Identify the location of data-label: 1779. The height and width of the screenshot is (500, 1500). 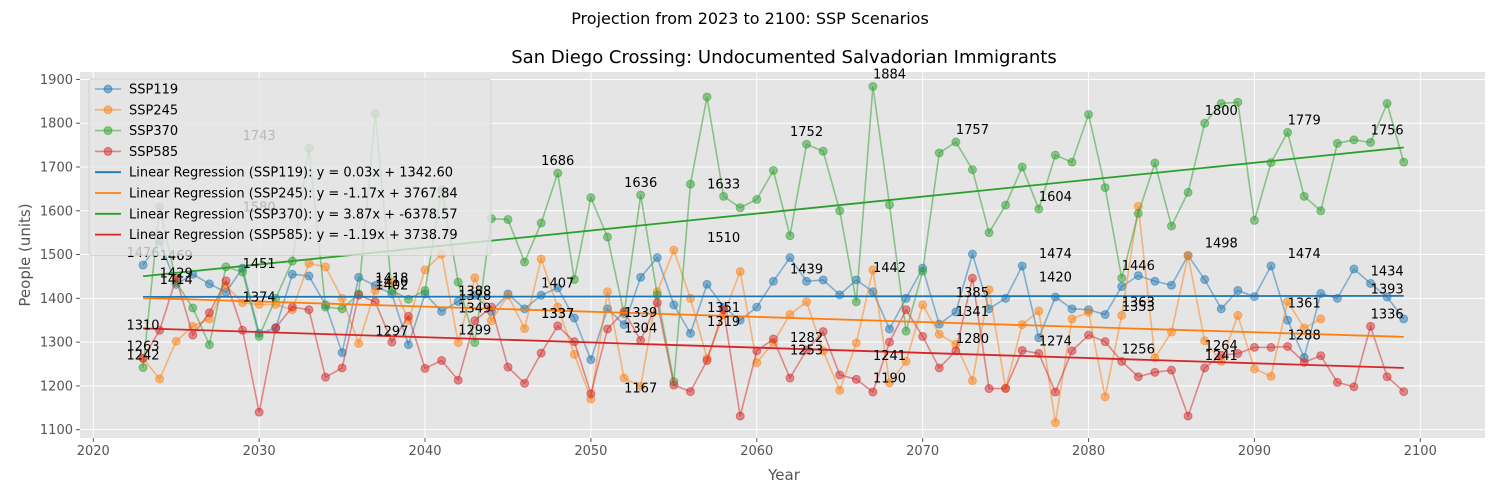
(1304, 120).